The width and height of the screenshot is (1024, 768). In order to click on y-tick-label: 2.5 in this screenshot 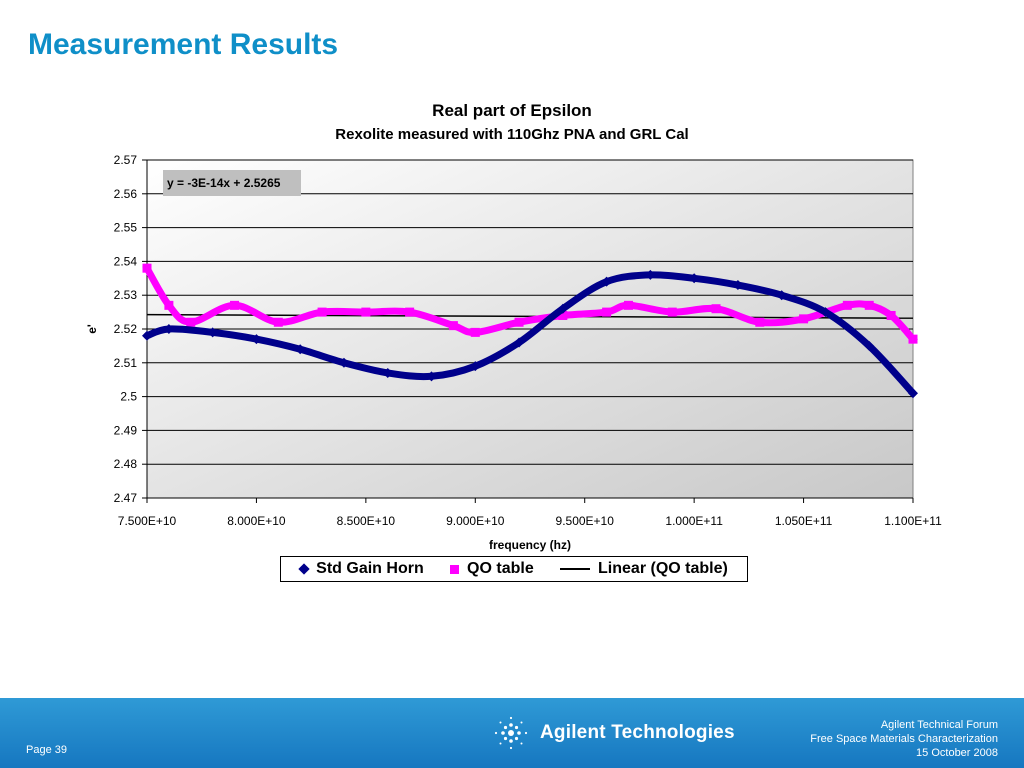, I will do `click(128, 397)`.